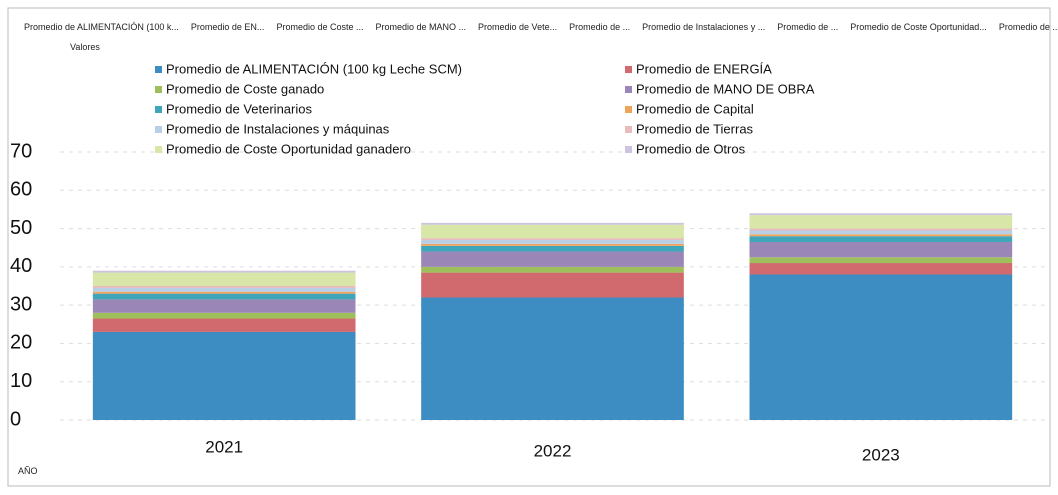  What do you see at coordinates (288, 148) in the screenshot?
I see `legend-label: Promedio de Coste Oportunidad ganadero` at bounding box center [288, 148].